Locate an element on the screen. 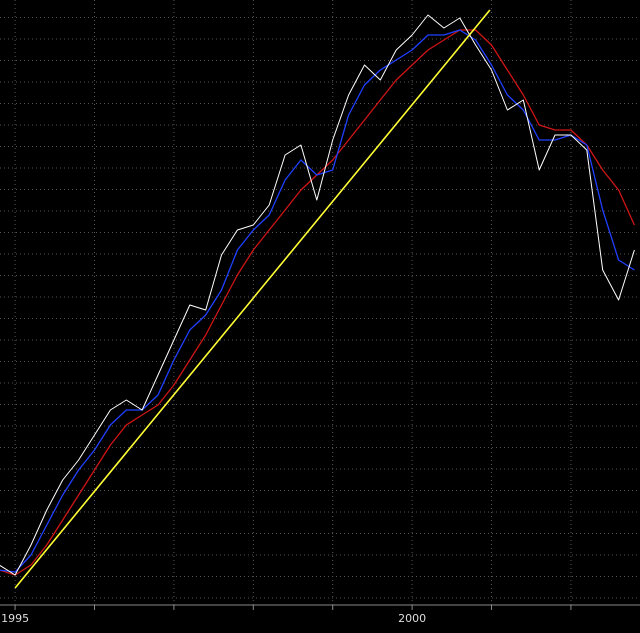 This screenshot has width=640, height=633. x-tick-label: 2000 is located at coordinates (412, 618).